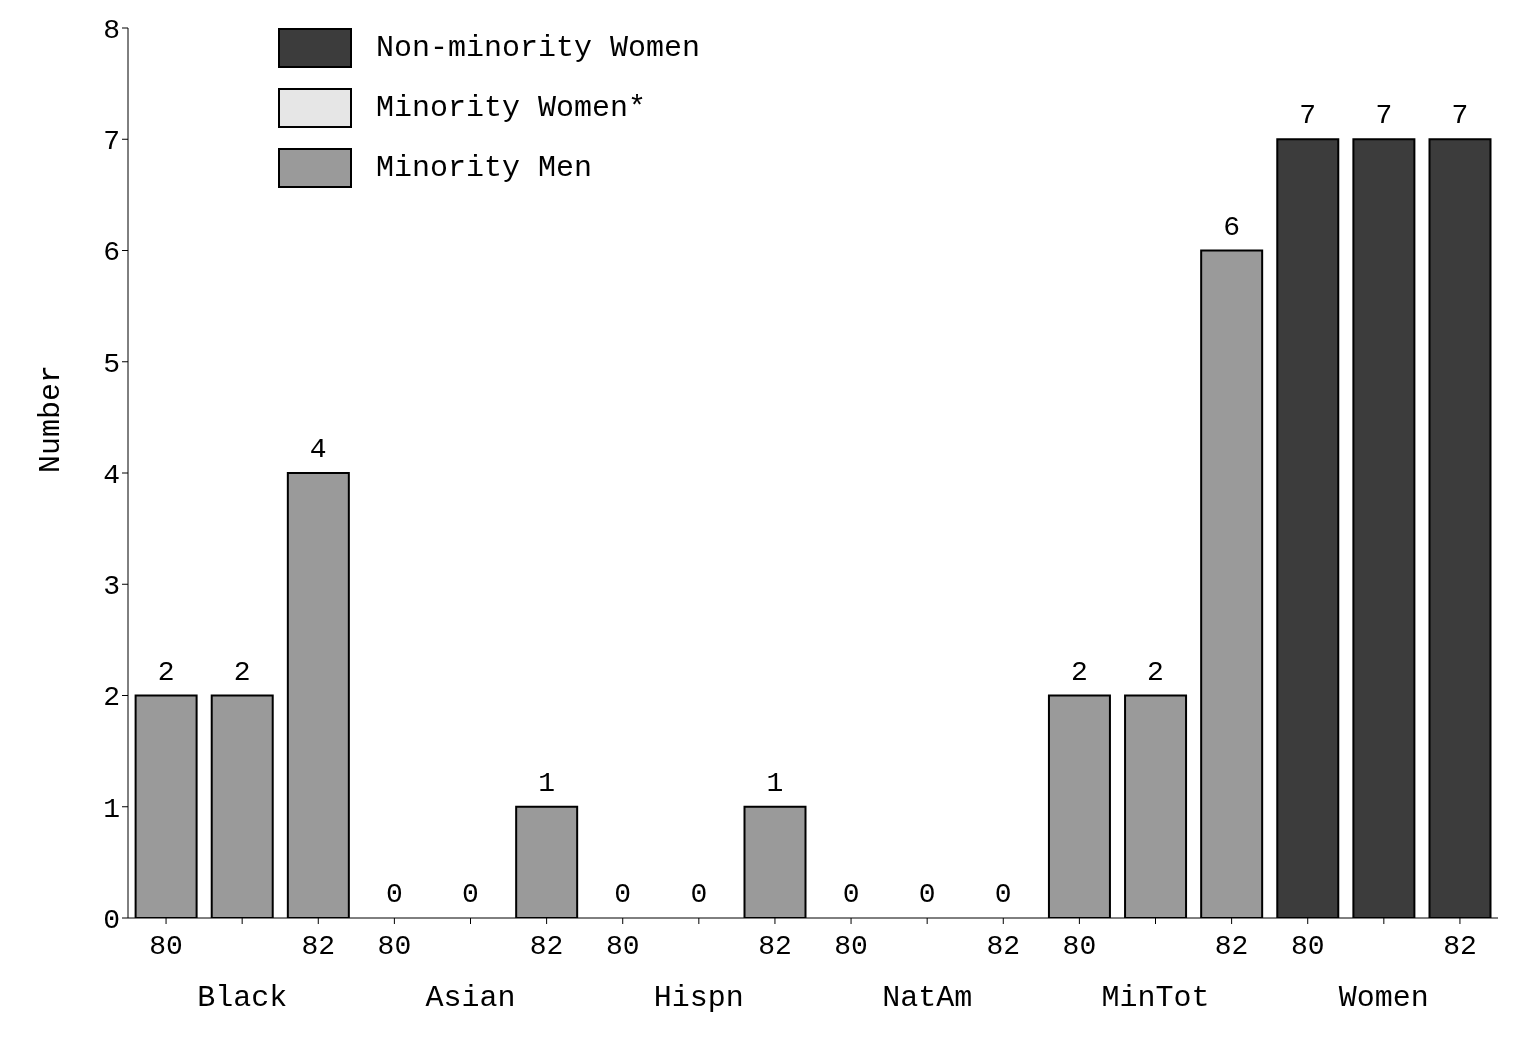  What do you see at coordinates (318, 449) in the screenshot?
I see `total-label: 4` at bounding box center [318, 449].